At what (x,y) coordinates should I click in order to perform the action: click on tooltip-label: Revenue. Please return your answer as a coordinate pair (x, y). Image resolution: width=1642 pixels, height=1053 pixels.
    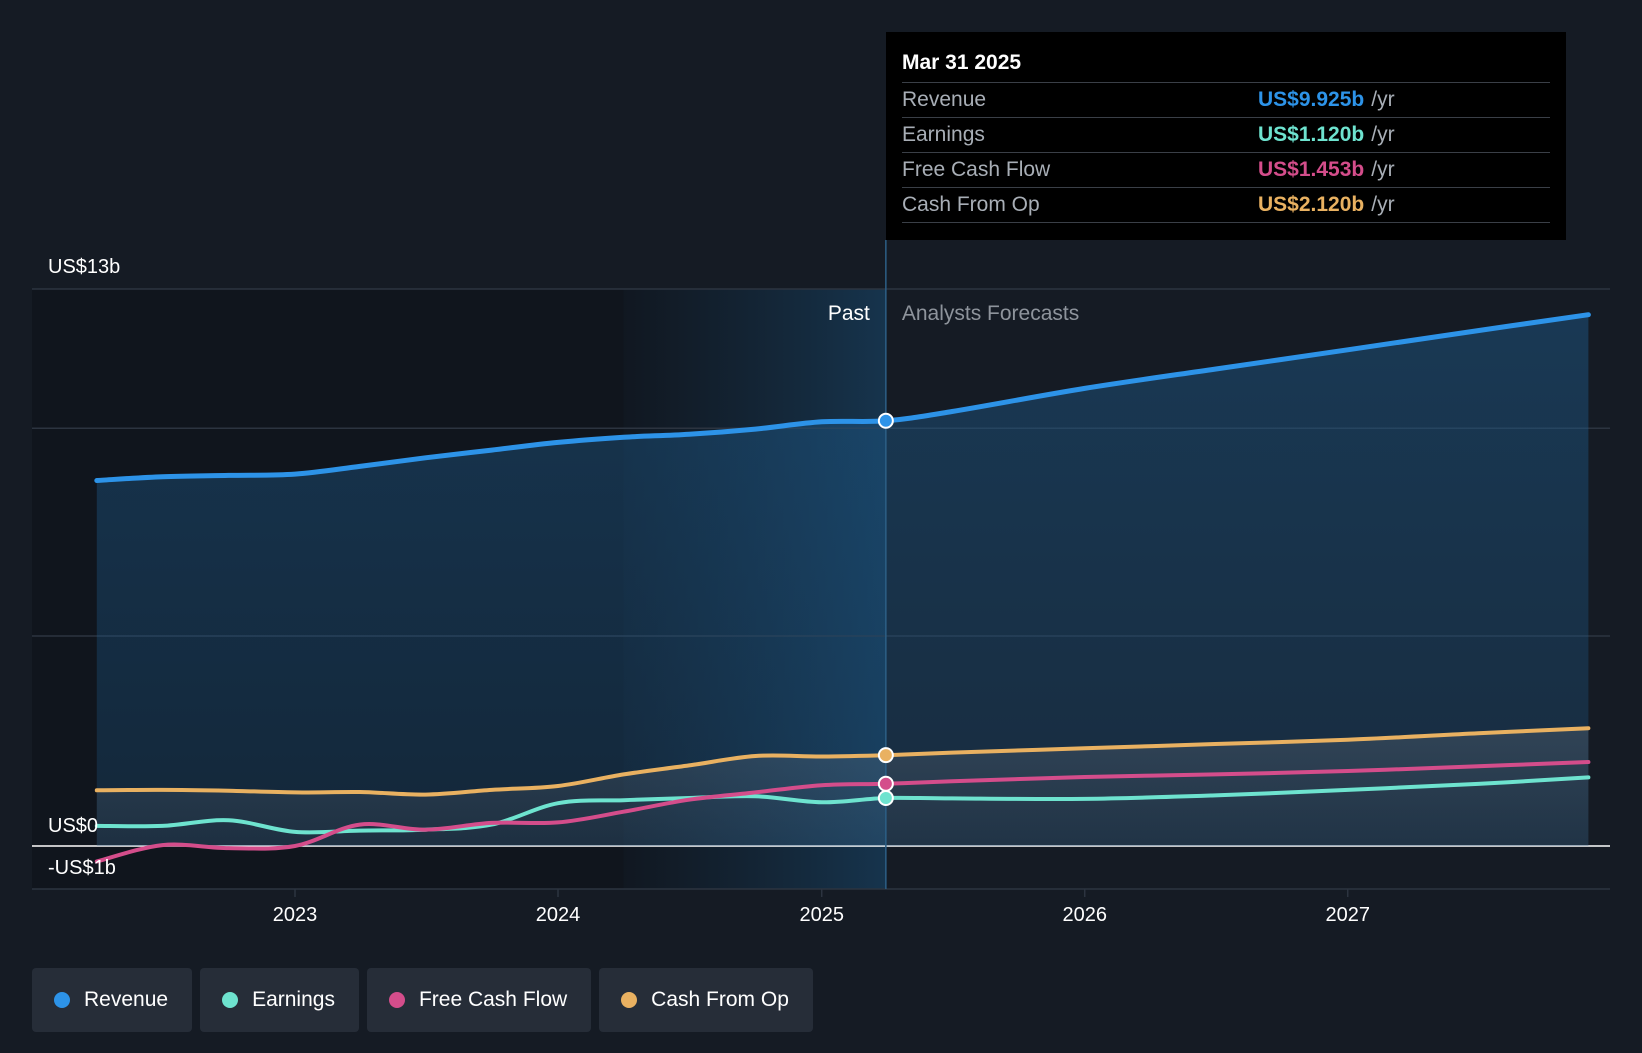
    Looking at the image, I should click on (944, 99).